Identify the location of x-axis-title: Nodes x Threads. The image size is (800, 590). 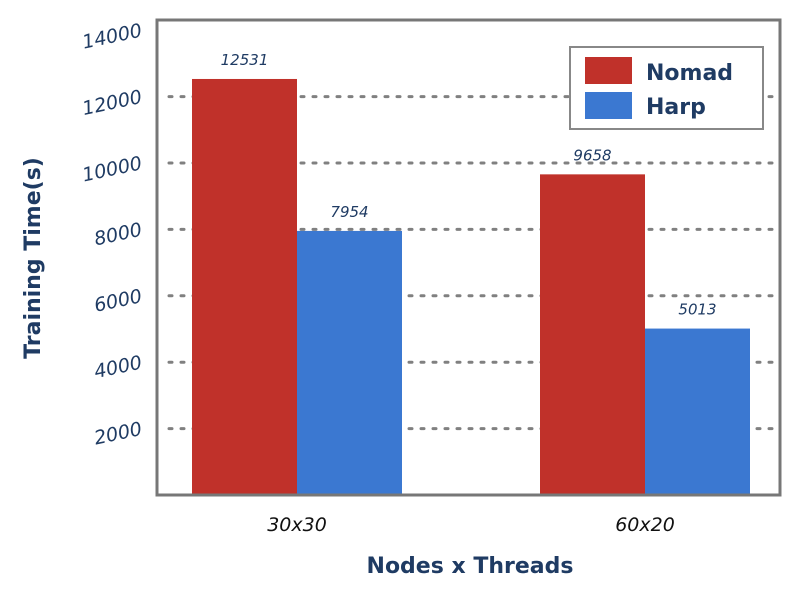
(470, 566).